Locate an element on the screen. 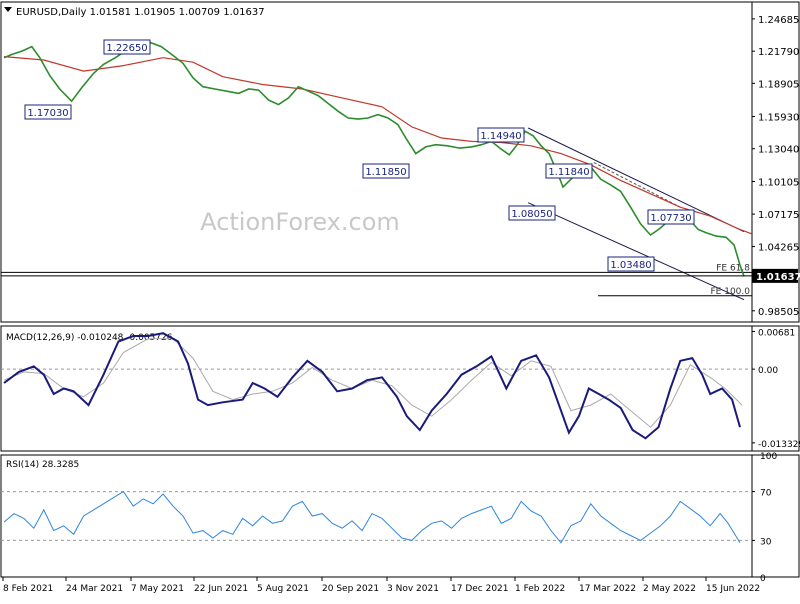 Image resolution: width=800 pixels, height=604 pixels. price-annotation-label: 1.17030 is located at coordinates (47, 113).